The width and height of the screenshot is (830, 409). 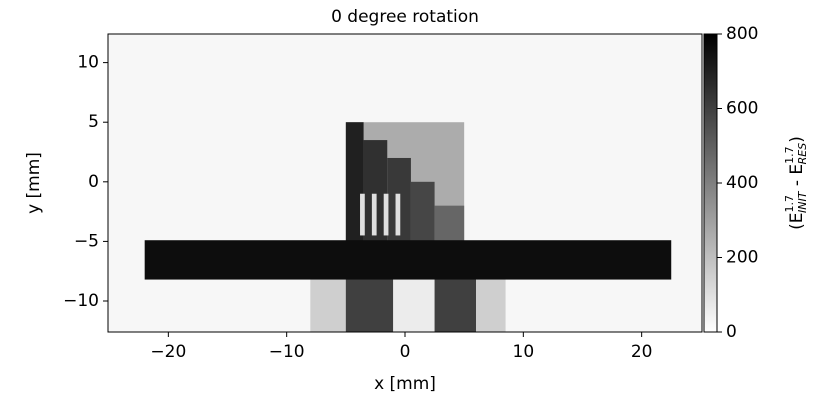 I want to click on colorbar-tick-label: 600, so click(x=742, y=109).